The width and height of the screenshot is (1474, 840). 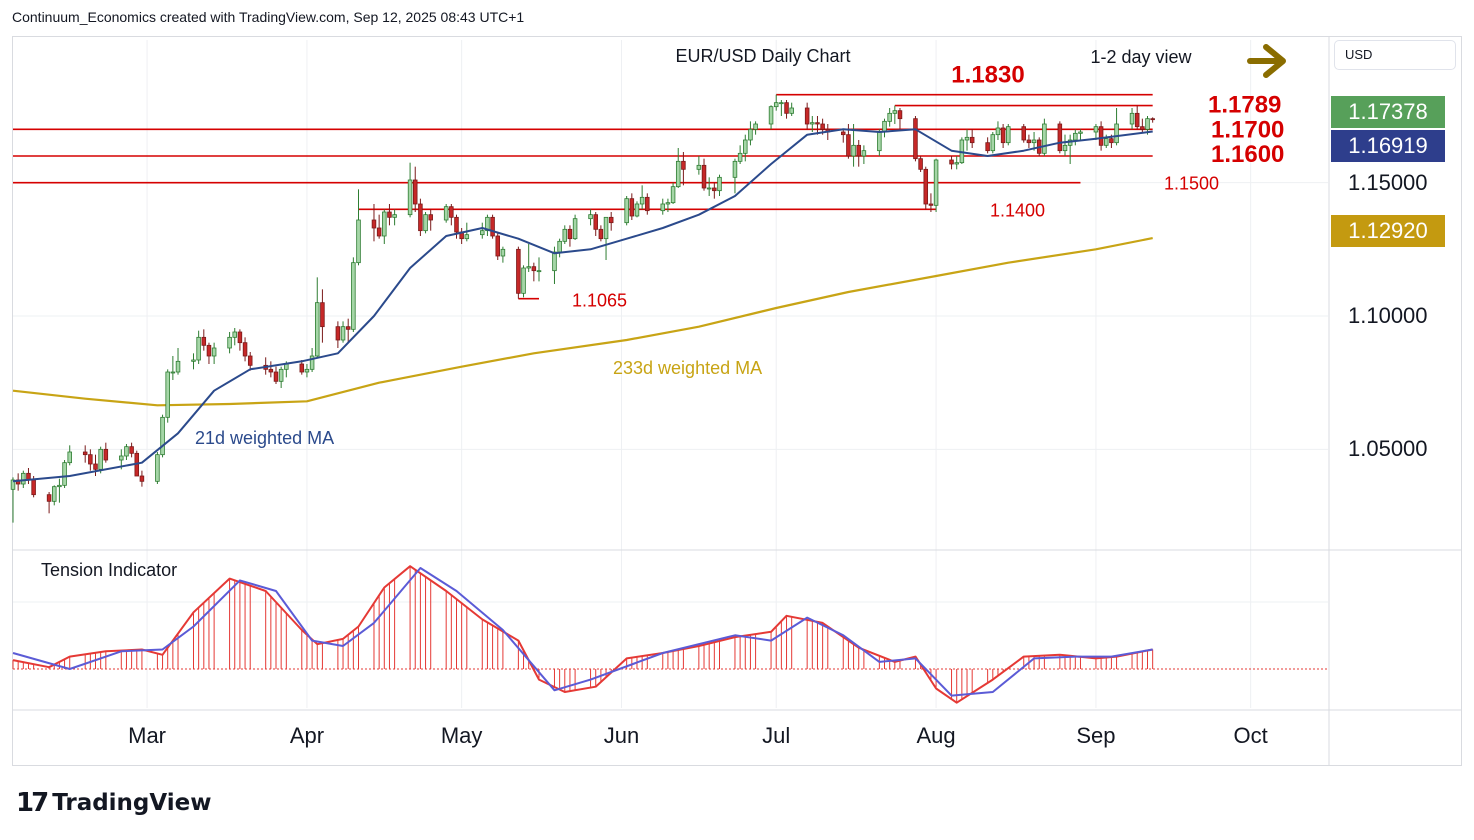 I want to click on tradingview-logo: 17 TradingView, so click(x=114, y=803).